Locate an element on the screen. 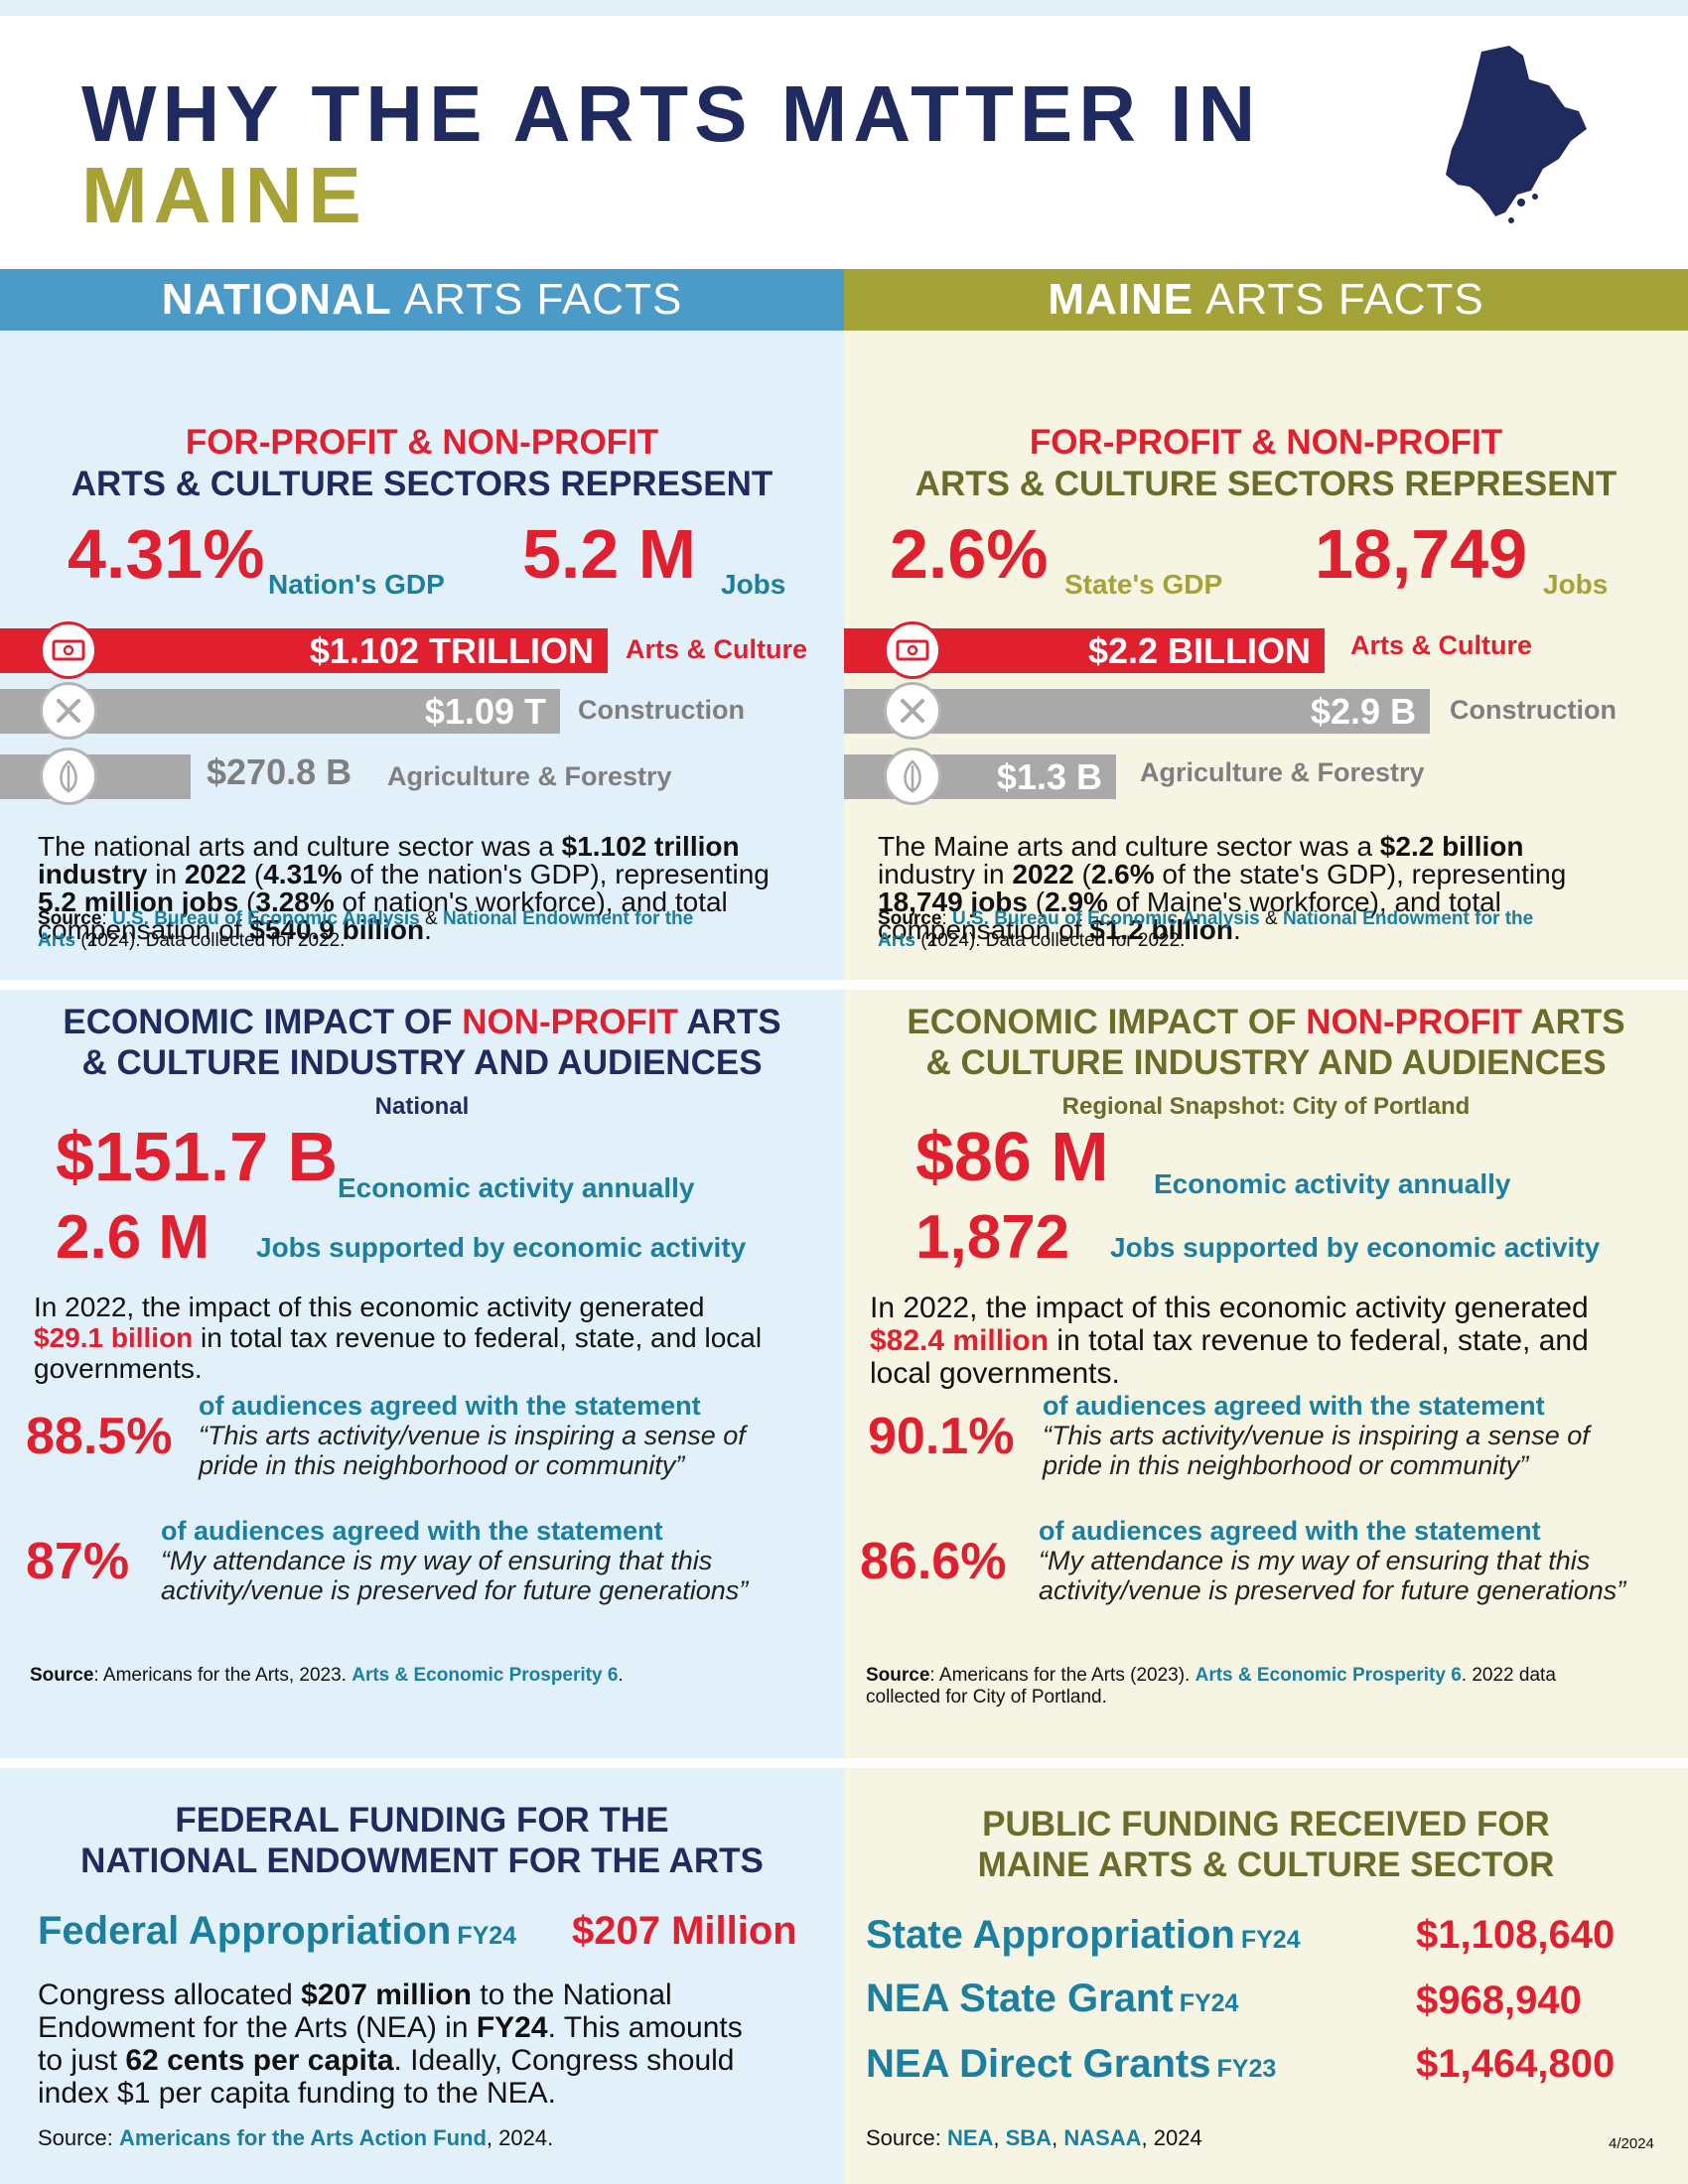  maine-sectors-heading-red: FOR-PROFIT & NON-PROFIT is located at coordinates (1266, 442).